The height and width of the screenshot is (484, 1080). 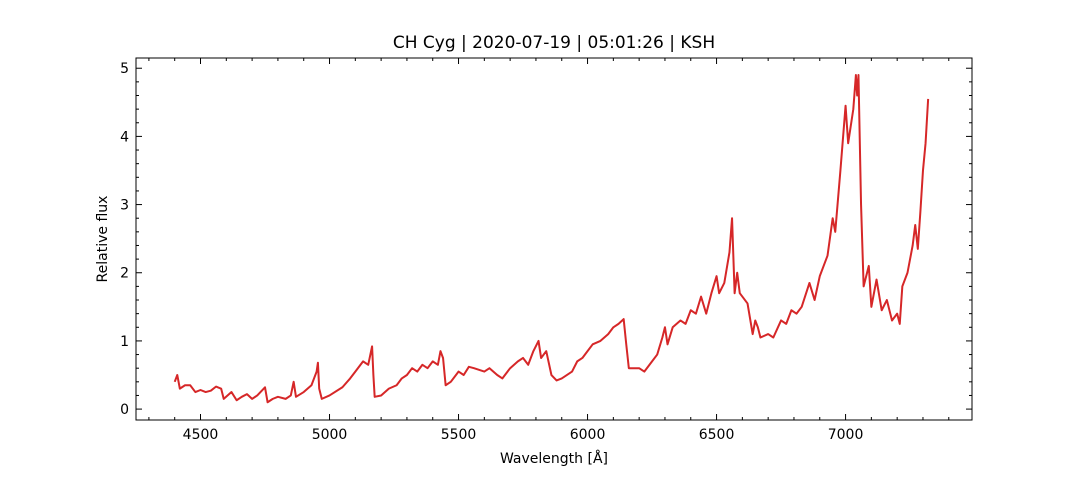 What do you see at coordinates (124, 274) in the screenshot?
I see `y-tick-label: 2` at bounding box center [124, 274].